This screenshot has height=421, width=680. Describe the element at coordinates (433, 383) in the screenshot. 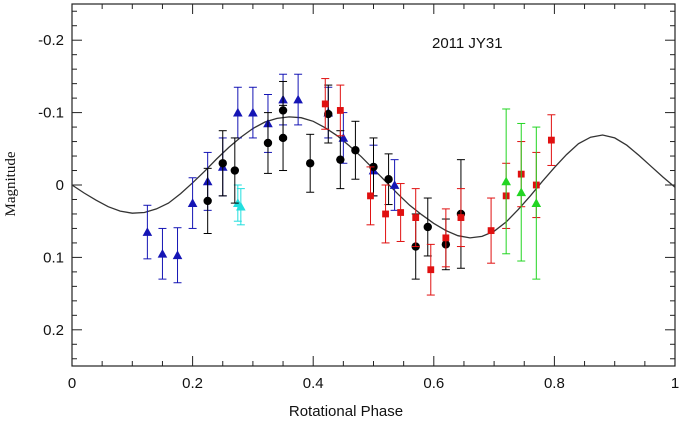

I see `x-tick-label: 0.6` at that location.